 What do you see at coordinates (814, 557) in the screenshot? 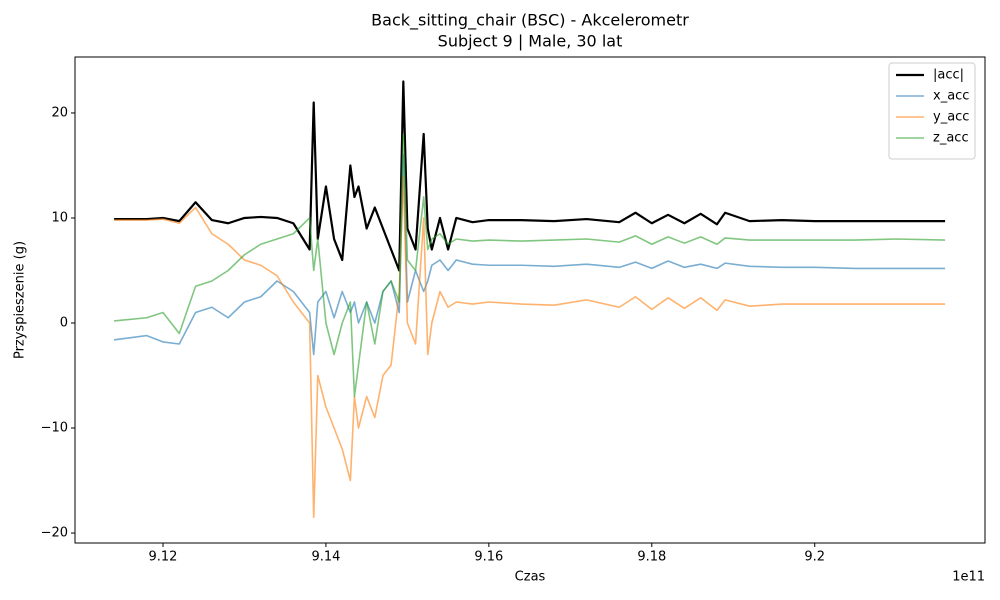
I see `x-tick-label: 9.2` at bounding box center [814, 557].